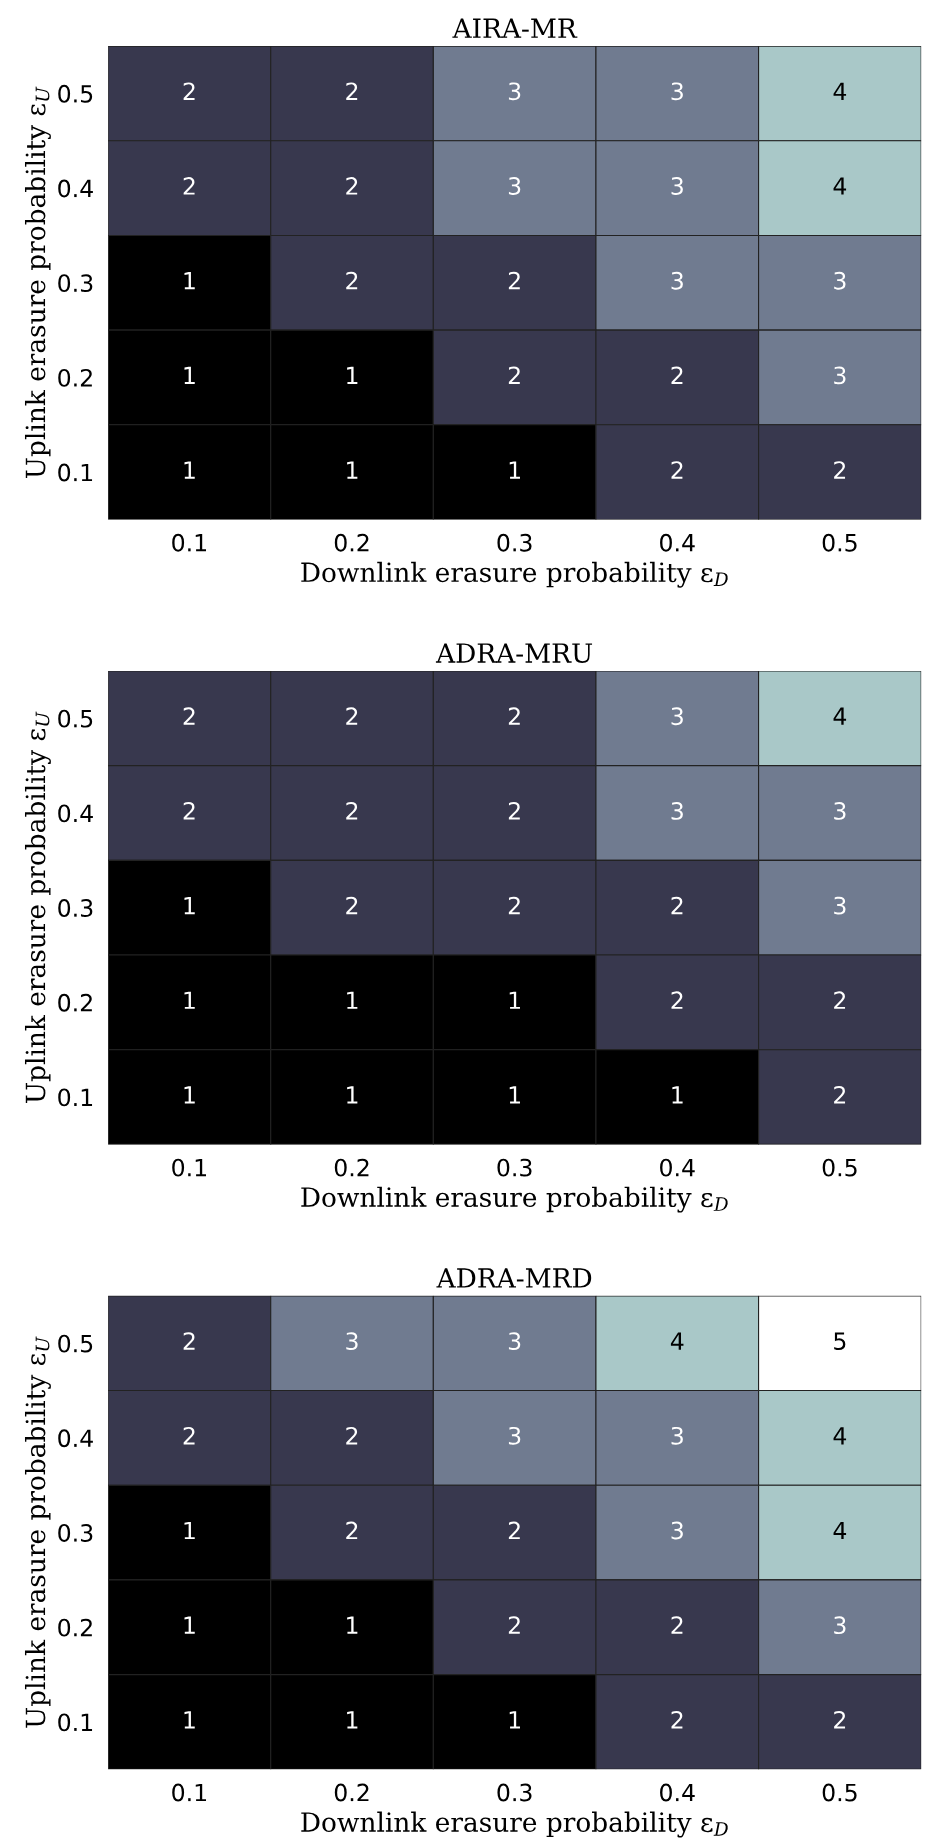 The image size is (940, 1843). What do you see at coordinates (840, 1341) in the screenshot?
I see `data-label: 5` at bounding box center [840, 1341].